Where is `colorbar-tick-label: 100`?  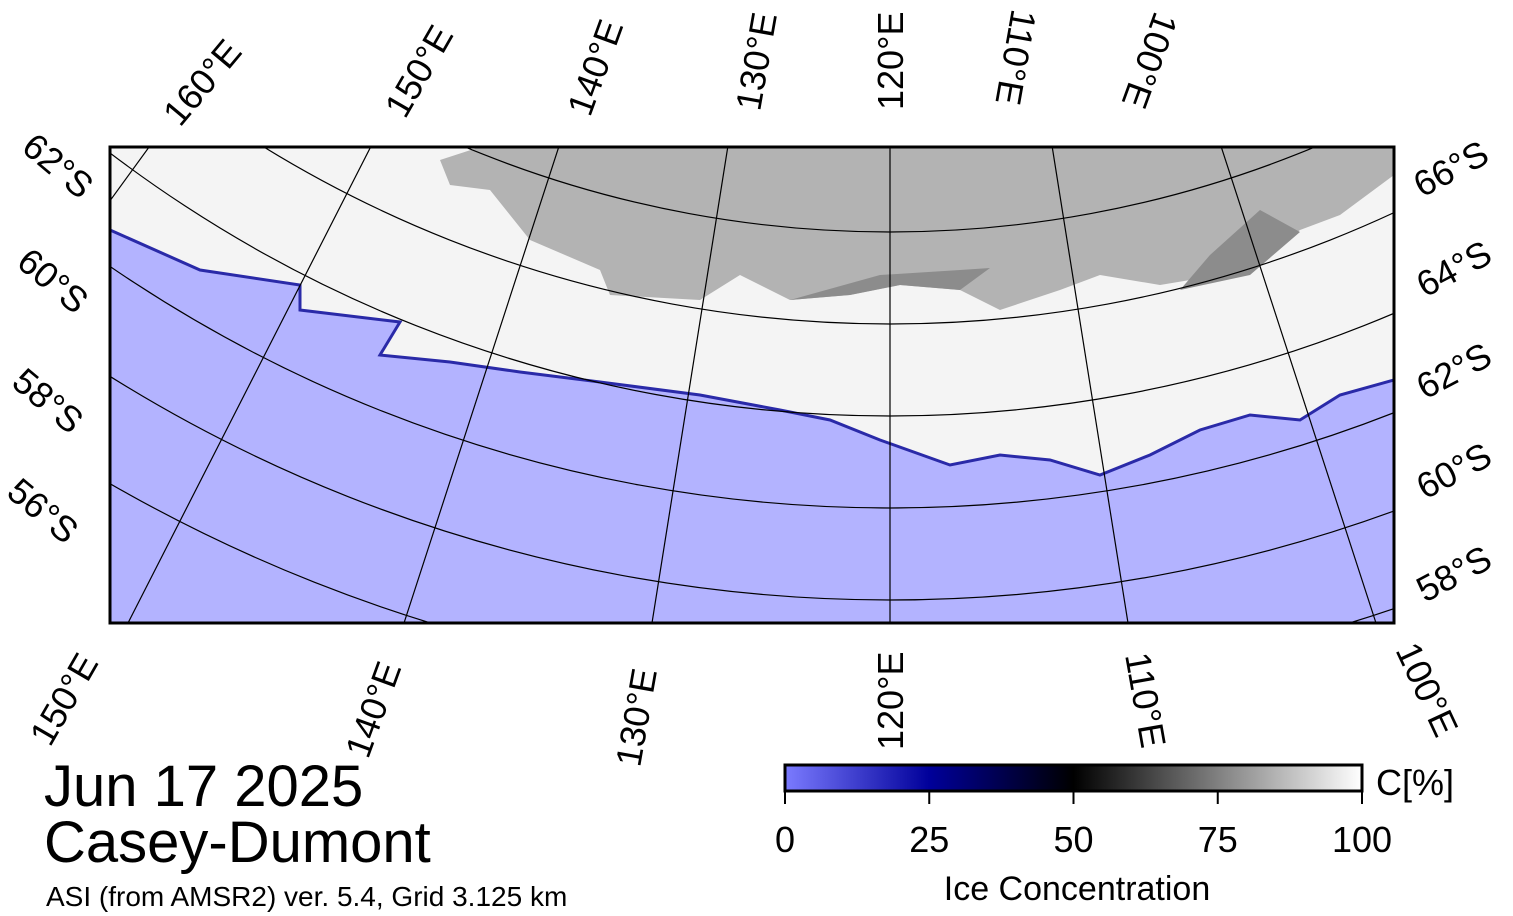
colorbar-tick-label: 100 is located at coordinates (1362, 839).